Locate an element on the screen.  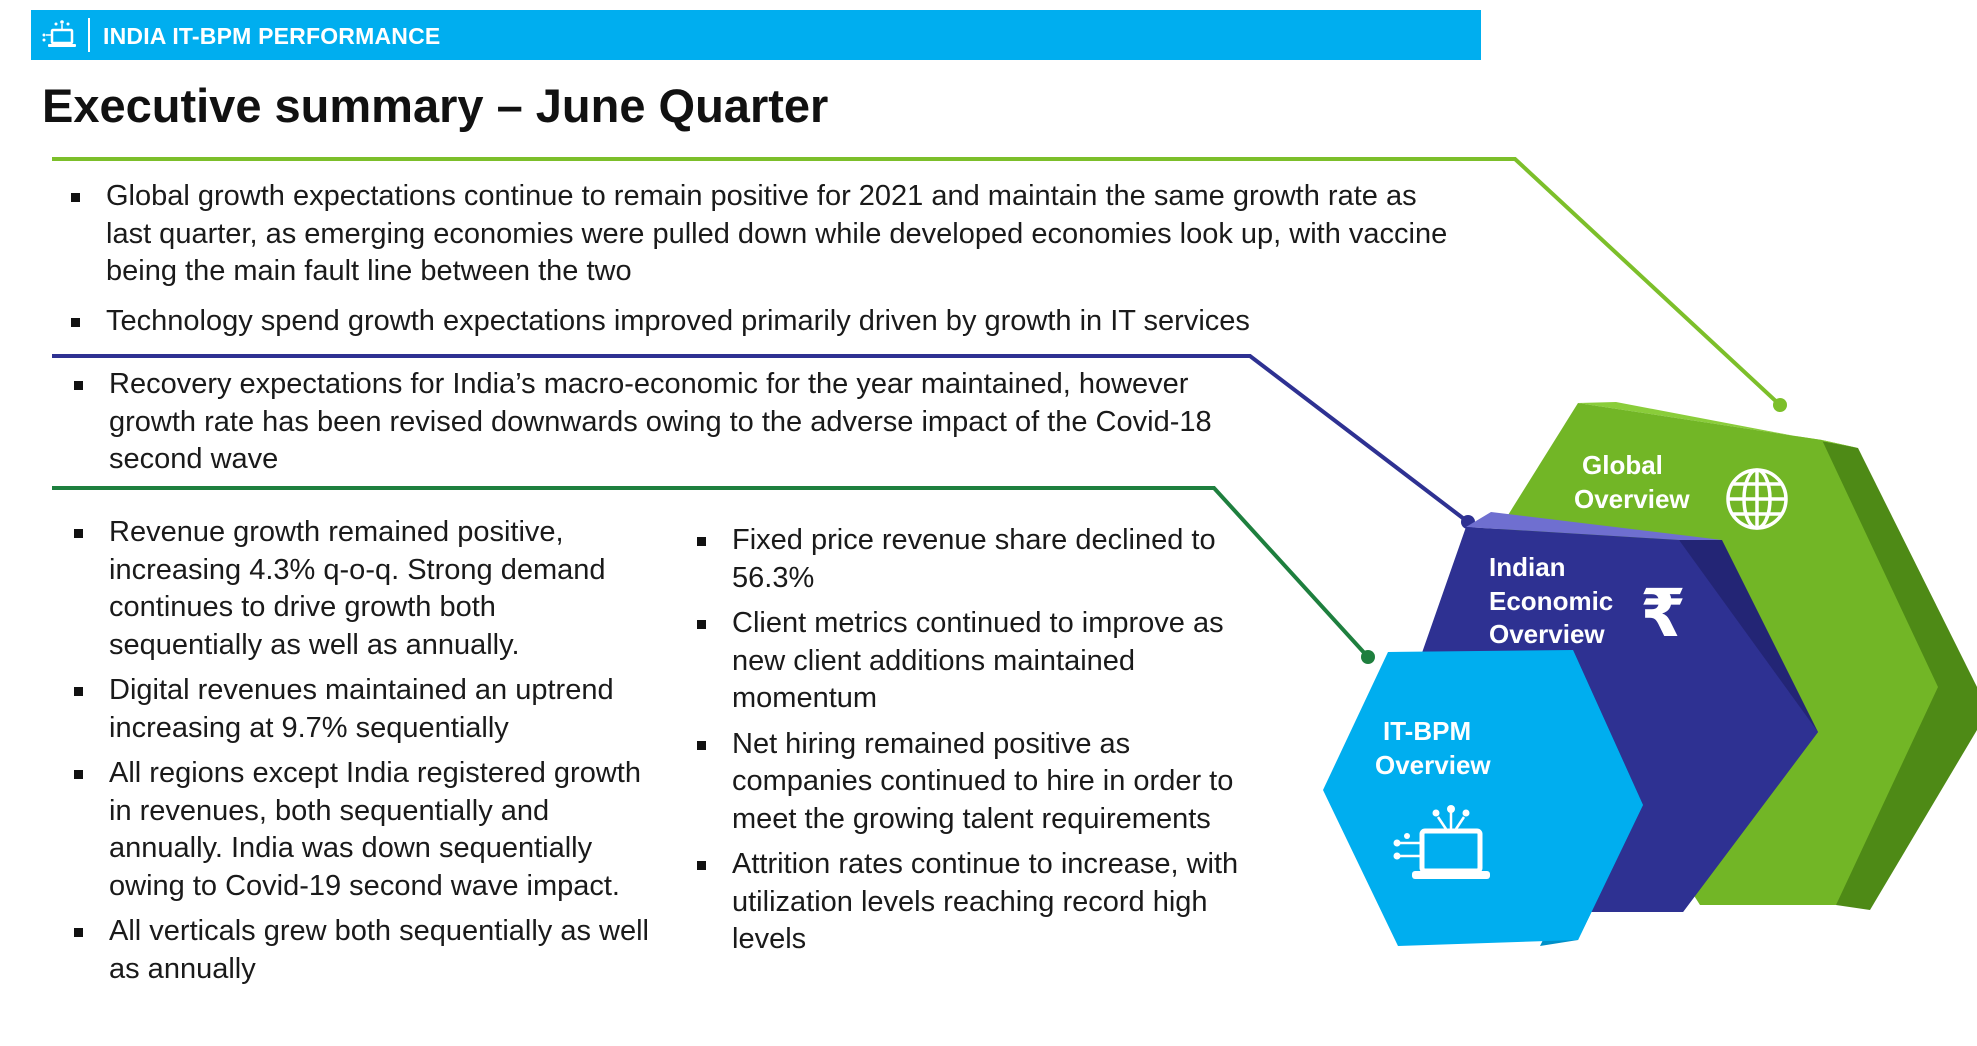
itbpm-overview-label-line1: IT-BPM is located at coordinates (1427, 731).